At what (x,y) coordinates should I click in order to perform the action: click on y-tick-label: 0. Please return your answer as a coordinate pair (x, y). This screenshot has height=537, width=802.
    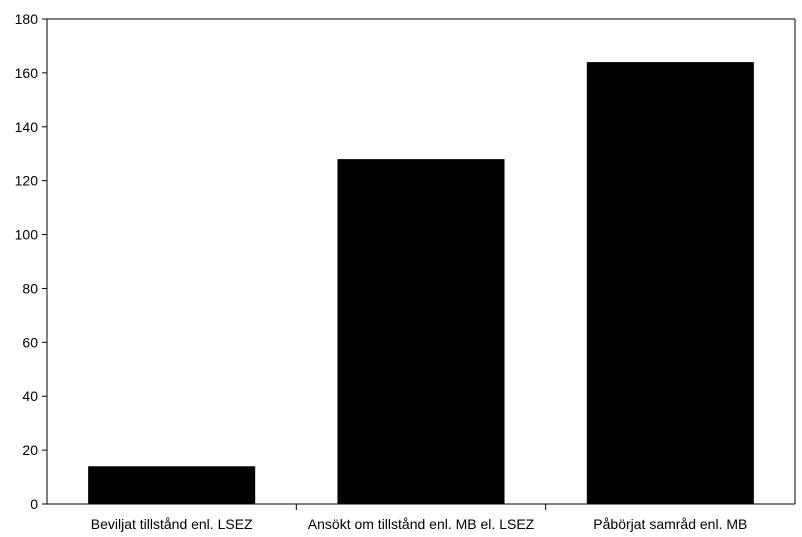
    Looking at the image, I should click on (34, 504).